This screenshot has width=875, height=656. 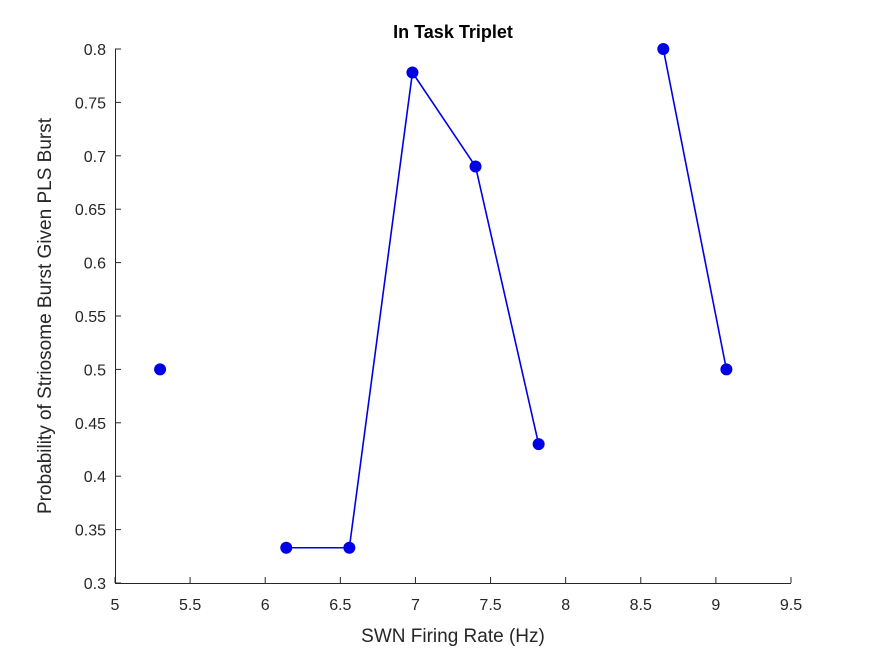 What do you see at coordinates (641, 605) in the screenshot?
I see `x-tick-label: 8.5` at bounding box center [641, 605].